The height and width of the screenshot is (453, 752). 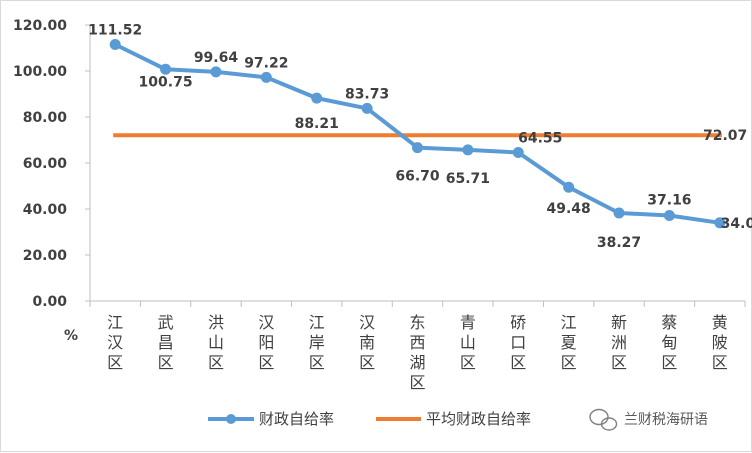 What do you see at coordinates (45, 256) in the screenshot?
I see `y-tick-label: 20.00` at bounding box center [45, 256].